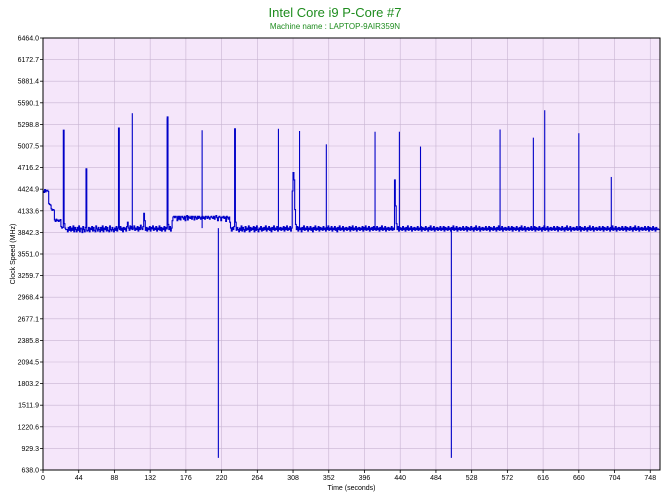  Describe the element at coordinates (400, 478) in the screenshot. I see `x-tick-label: 440` at that location.